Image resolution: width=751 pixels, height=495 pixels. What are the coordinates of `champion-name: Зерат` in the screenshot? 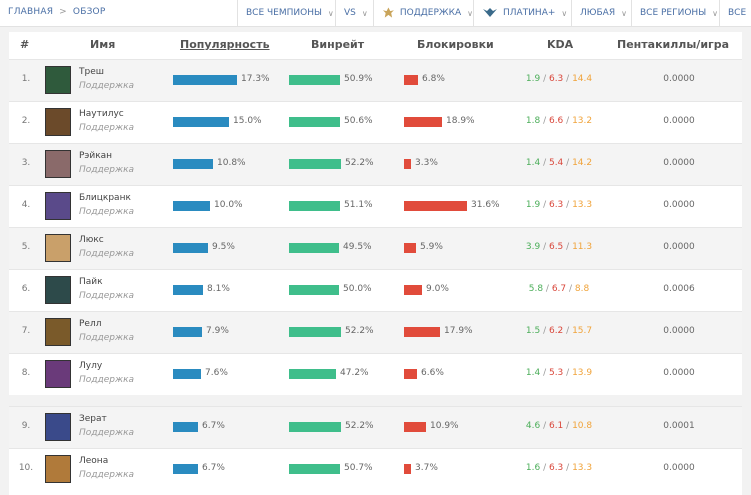 It's located at (93, 419).